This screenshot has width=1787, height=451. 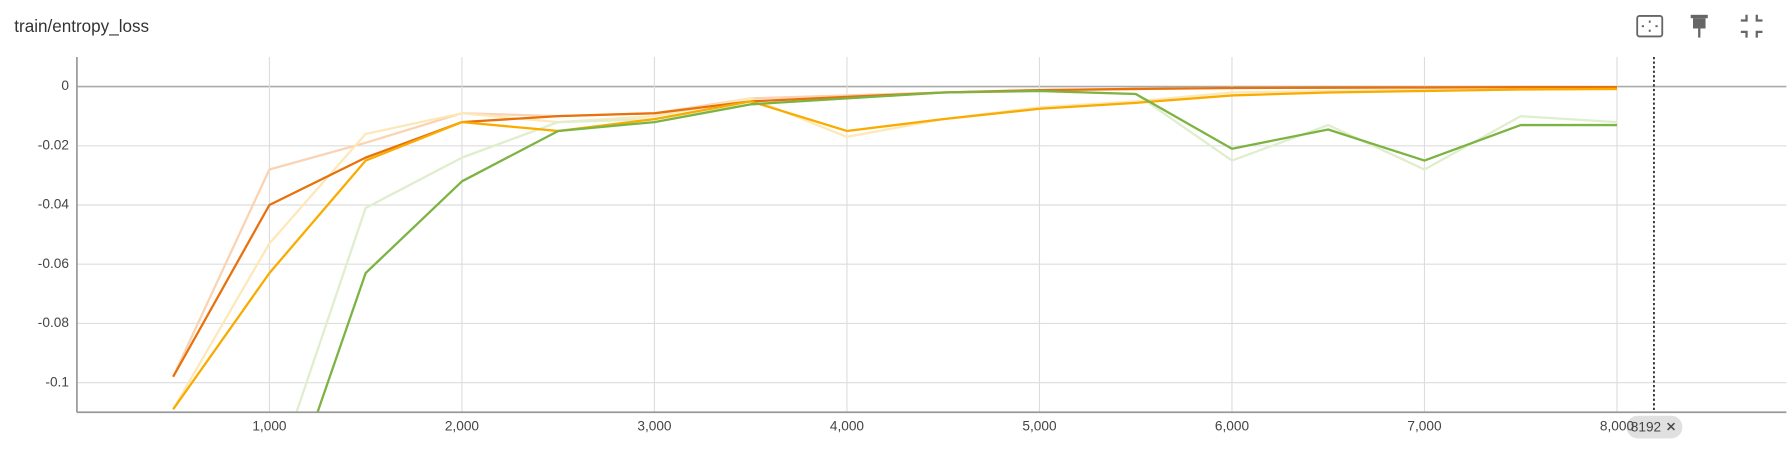 What do you see at coordinates (57, 381) in the screenshot?
I see `y-tick-label: -0.1` at bounding box center [57, 381].